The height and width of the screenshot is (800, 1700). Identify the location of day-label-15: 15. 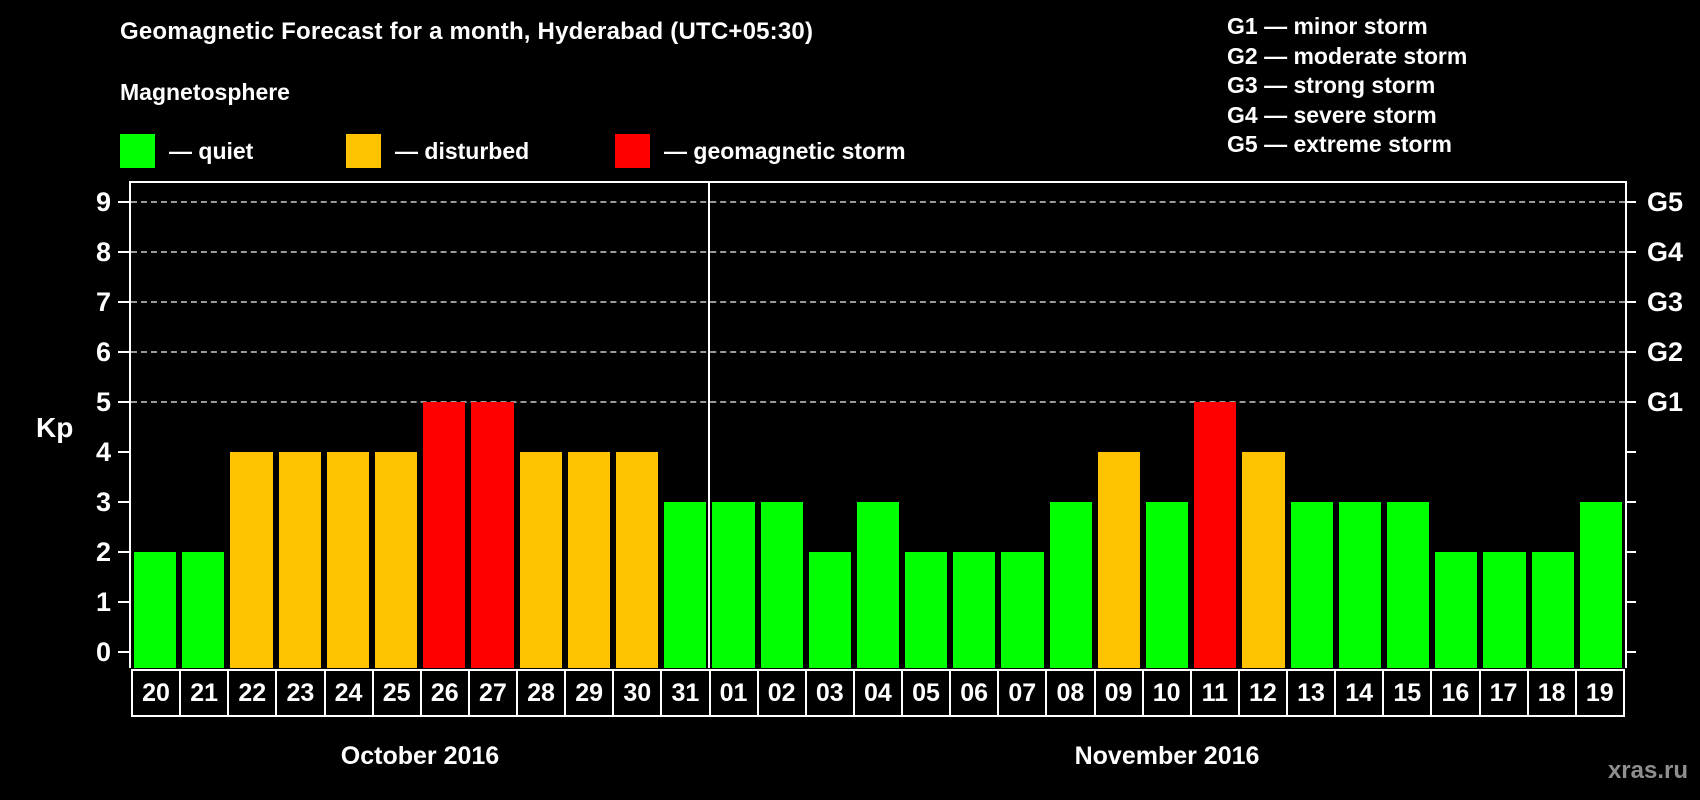
(1406, 693).